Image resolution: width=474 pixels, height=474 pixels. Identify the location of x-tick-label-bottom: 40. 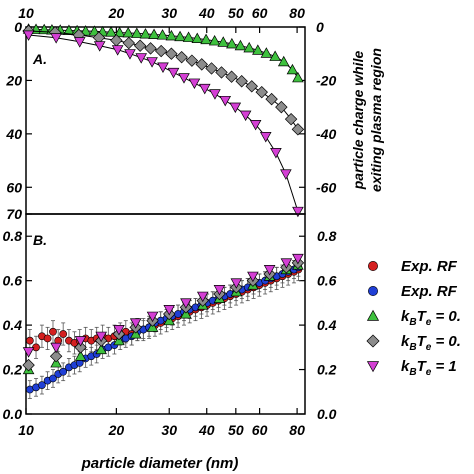
(206, 430).